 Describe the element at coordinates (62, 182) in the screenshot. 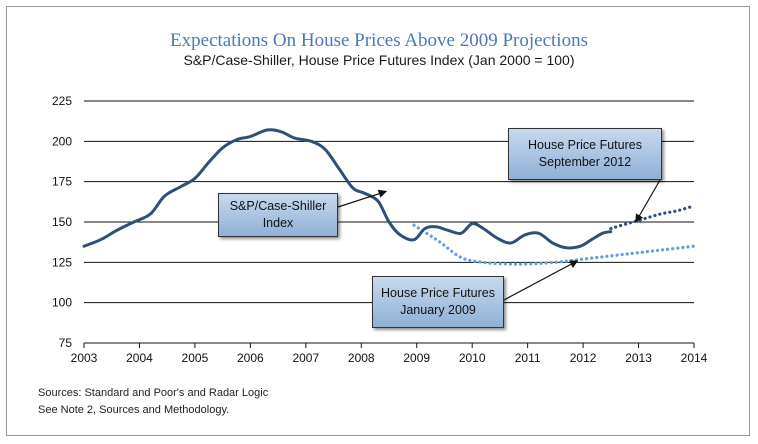

I see `y-tick-label-175: 175` at that location.